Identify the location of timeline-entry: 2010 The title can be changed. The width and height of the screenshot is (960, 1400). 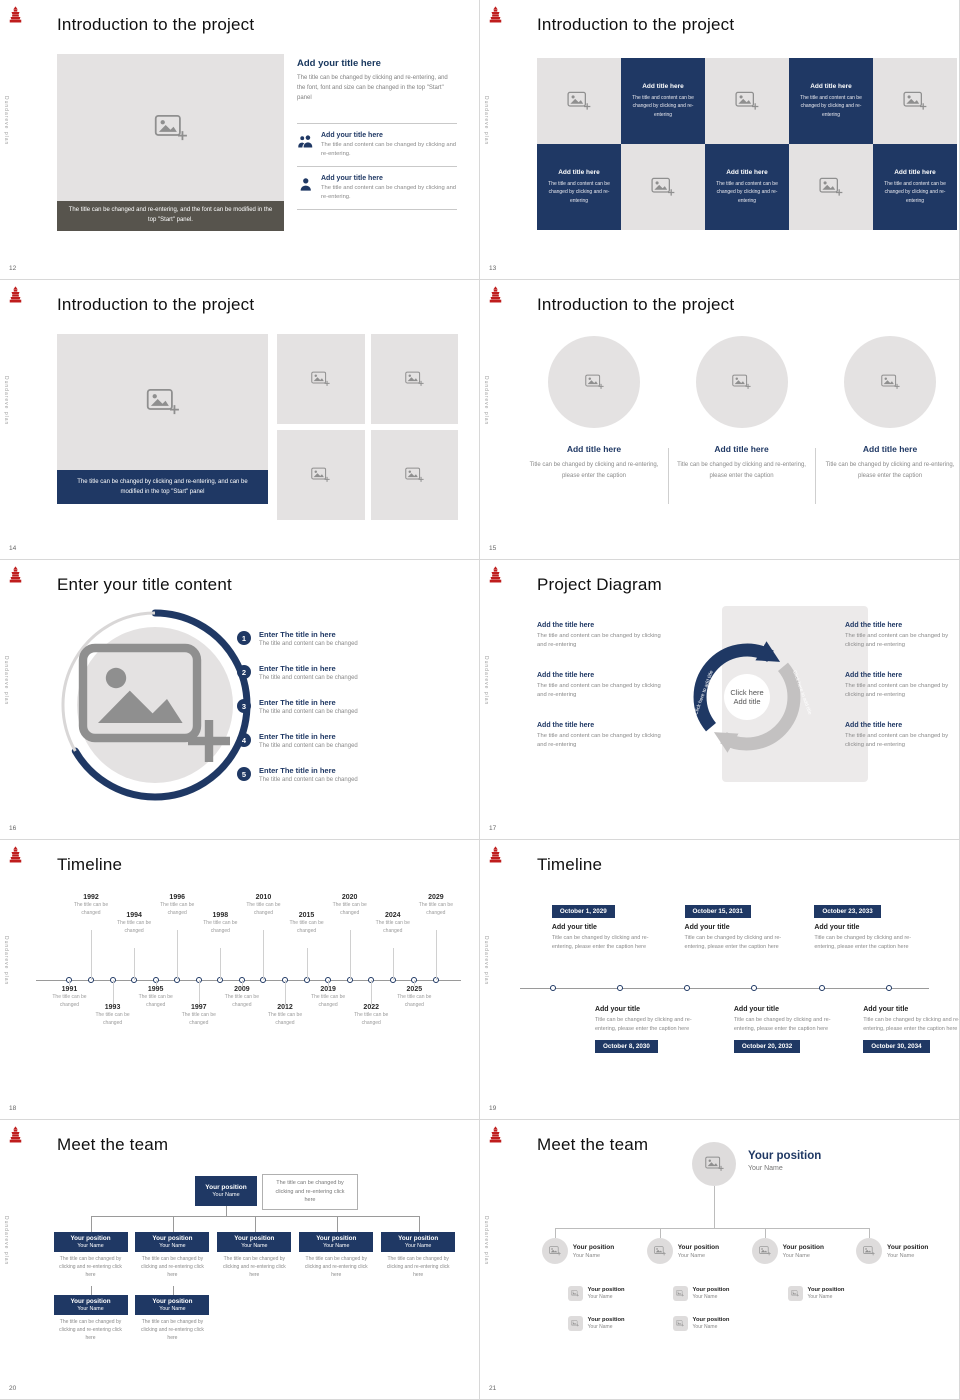
(263, 937).